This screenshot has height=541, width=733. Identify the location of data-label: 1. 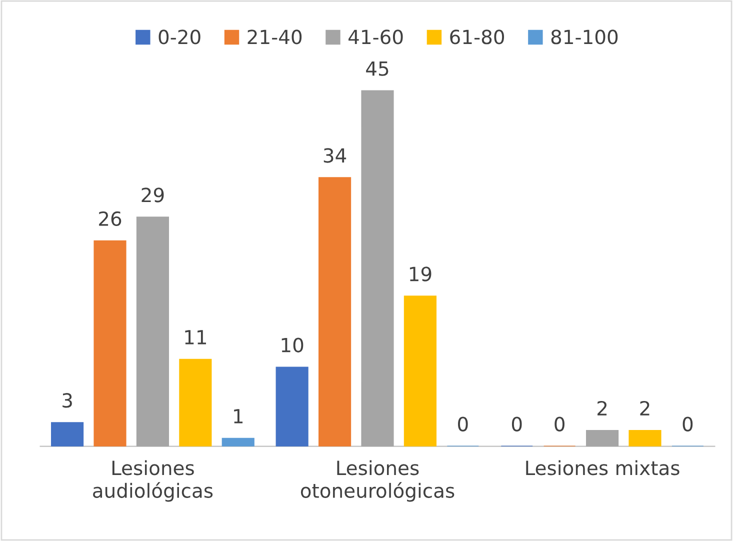
(238, 416).